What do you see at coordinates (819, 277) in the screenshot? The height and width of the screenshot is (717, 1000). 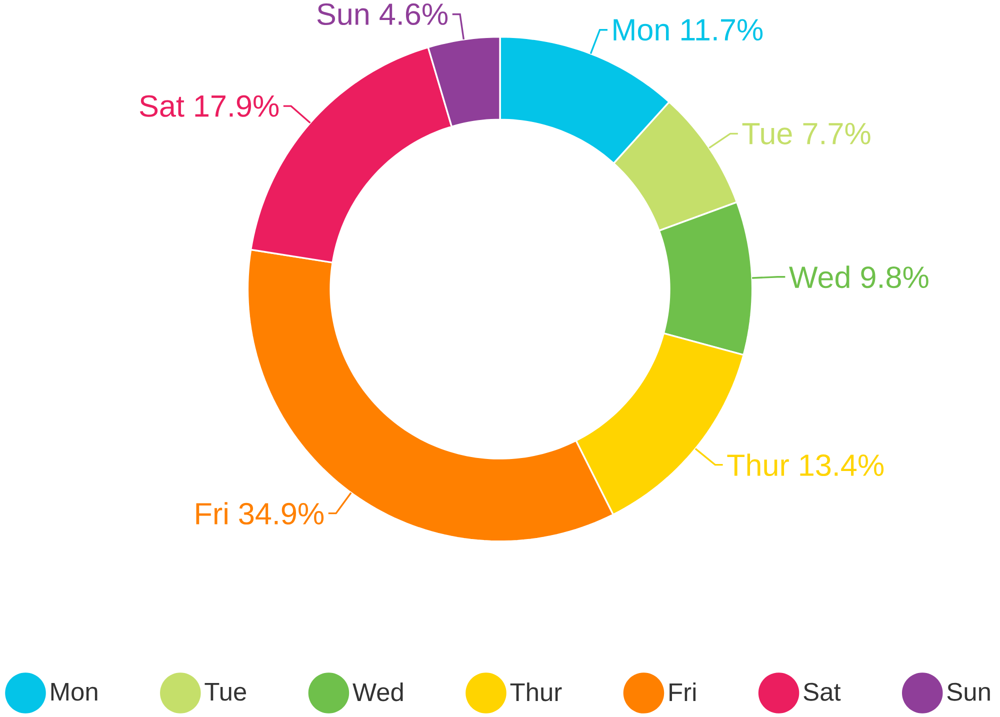 I see `slice-label: Wed` at bounding box center [819, 277].